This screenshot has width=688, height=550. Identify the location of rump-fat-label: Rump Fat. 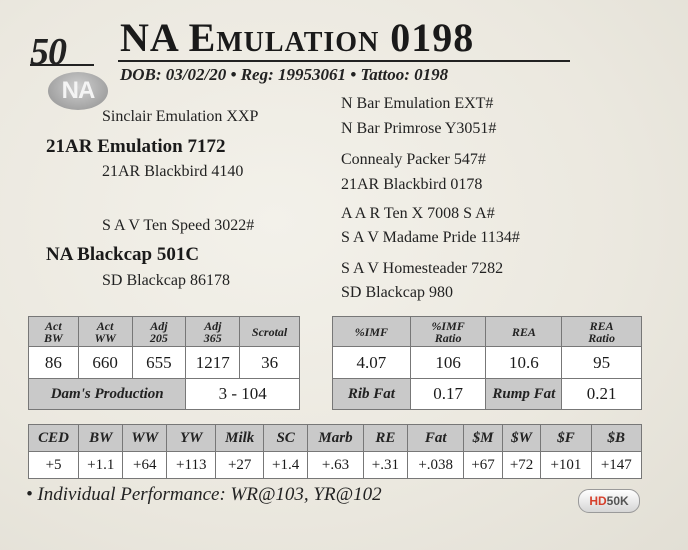
(524, 394).